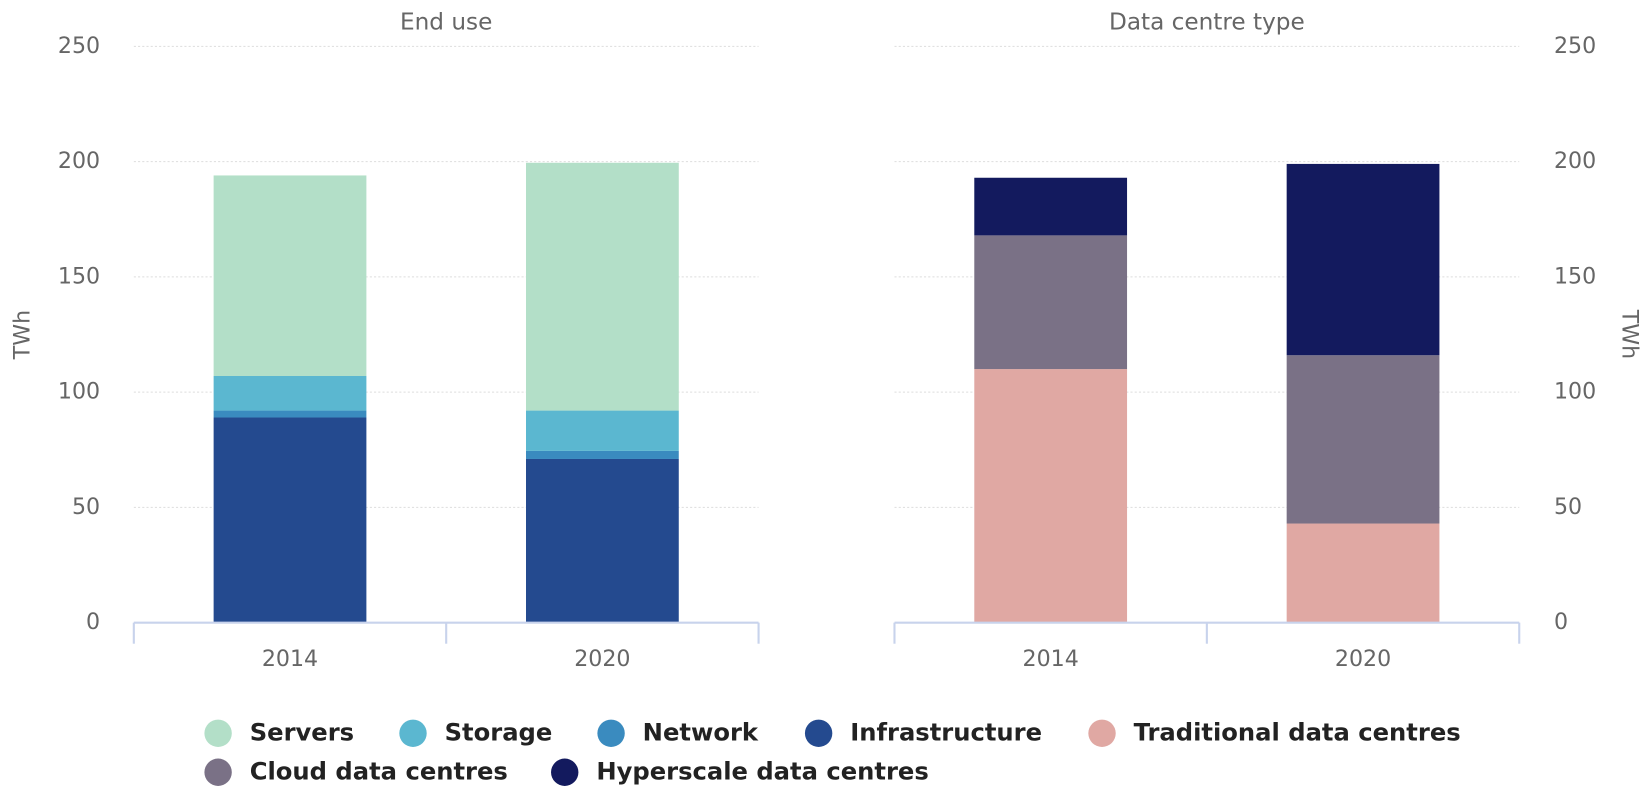 The height and width of the screenshot is (787, 1652). What do you see at coordinates (701, 732) in the screenshot?
I see `legend-label: Network` at bounding box center [701, 732].